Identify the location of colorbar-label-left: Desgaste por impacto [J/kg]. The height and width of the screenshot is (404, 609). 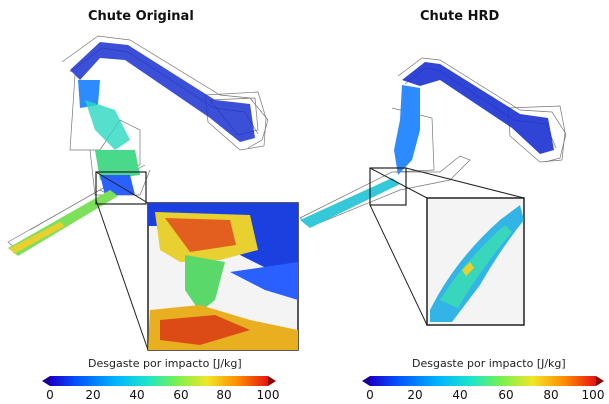
(165, 363).